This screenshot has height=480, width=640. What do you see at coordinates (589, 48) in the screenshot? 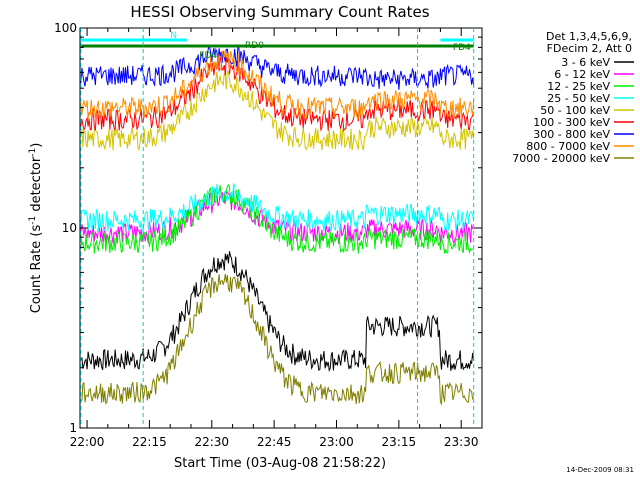
I see `legend-header-line-2: FDecim 2, Att 0` at bounding box center [589, 48].